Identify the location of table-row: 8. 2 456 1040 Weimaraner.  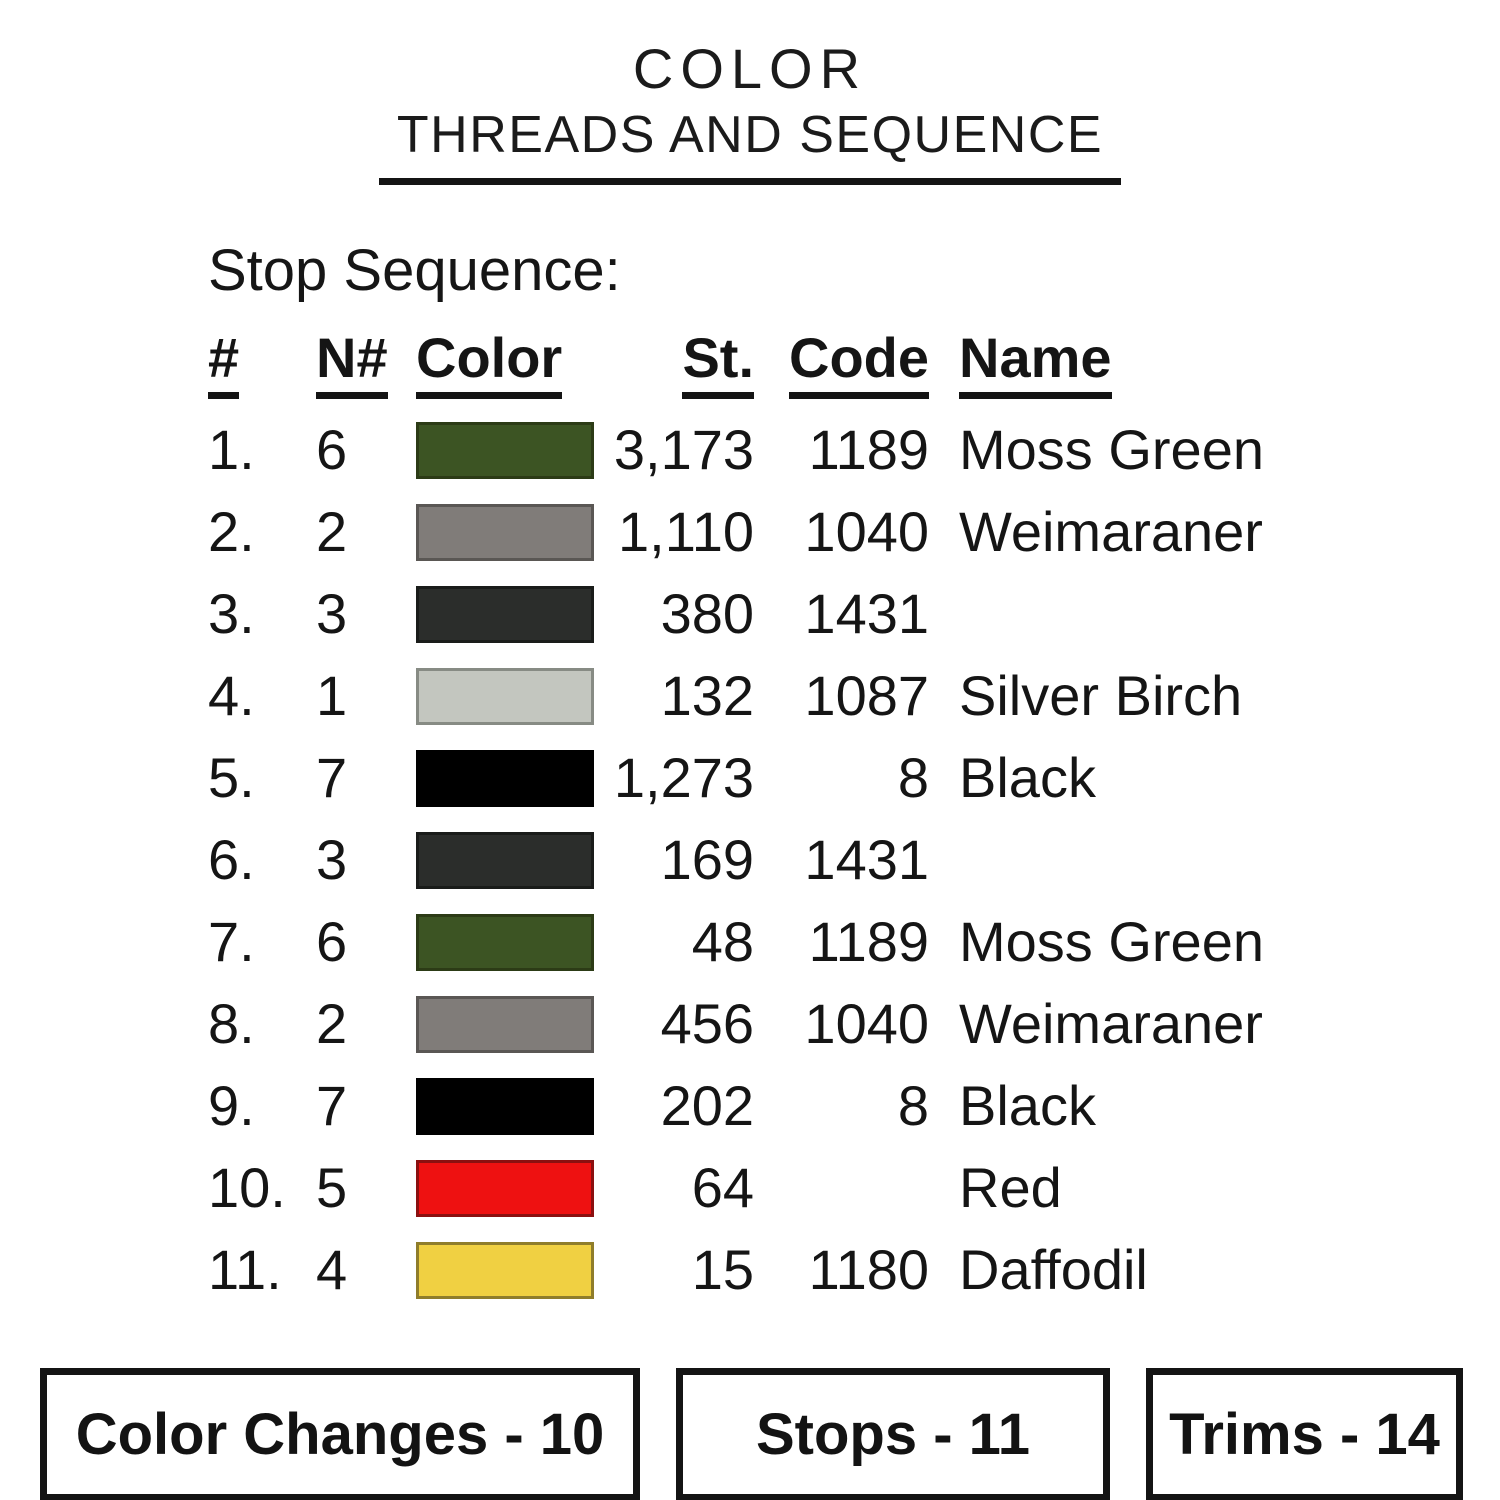
(833, 1024).